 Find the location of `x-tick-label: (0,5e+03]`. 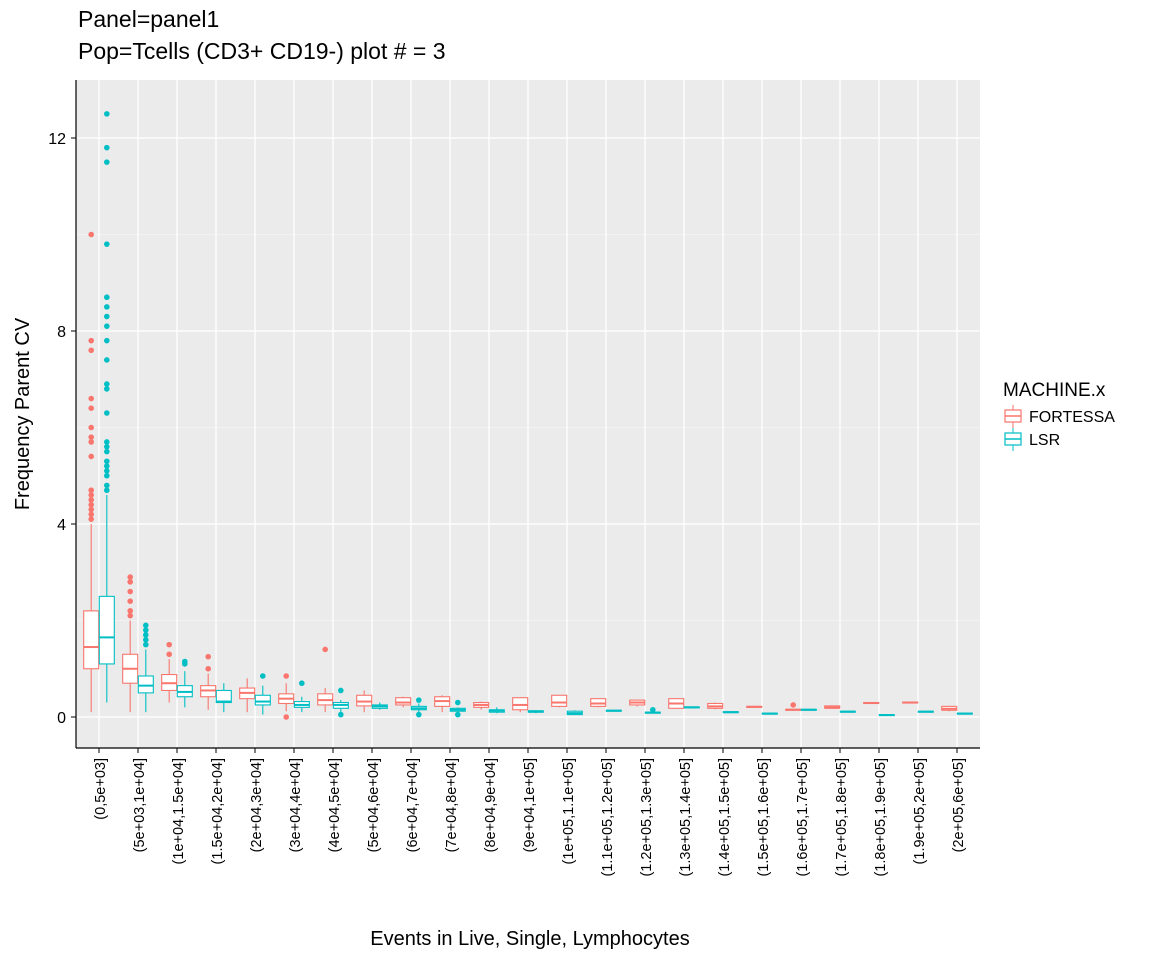

x-tick-label: (0,5e+03] is located at coordinates (101, 789).